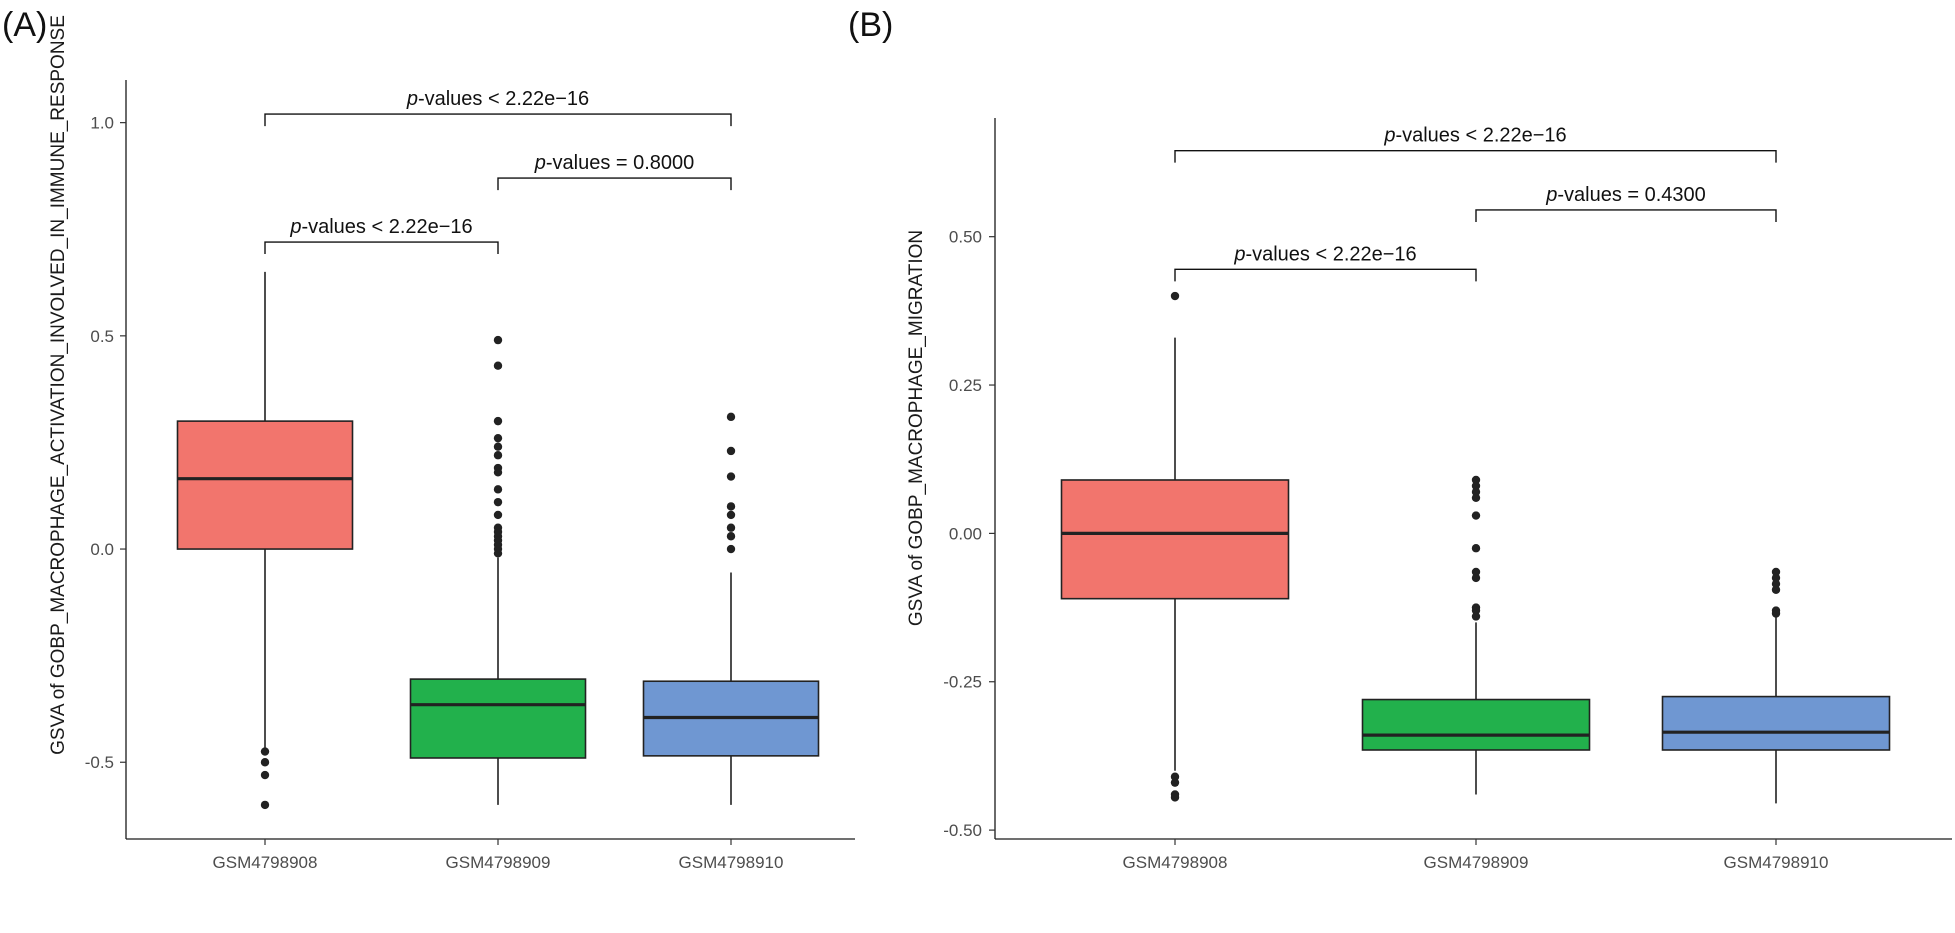 The height and width of the screenshot is (933, 1955). What do you see at coordinates (99, 762) in the screenshot?
I see `y-tick-label: -0.5` at bounding box center [99, 762].